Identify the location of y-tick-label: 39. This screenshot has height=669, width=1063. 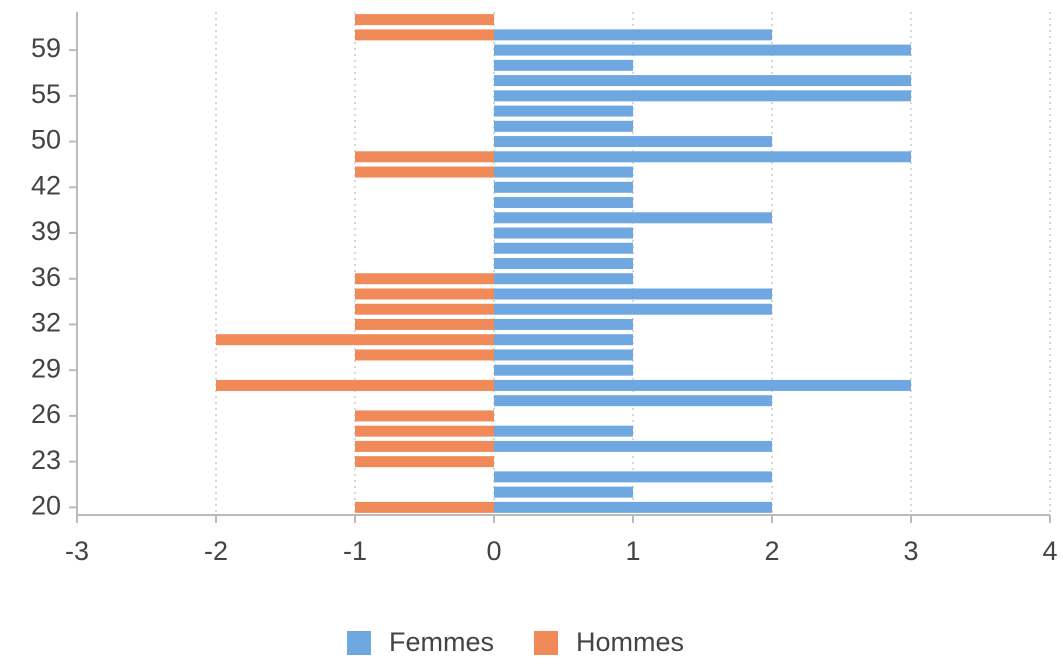
(46, 231).